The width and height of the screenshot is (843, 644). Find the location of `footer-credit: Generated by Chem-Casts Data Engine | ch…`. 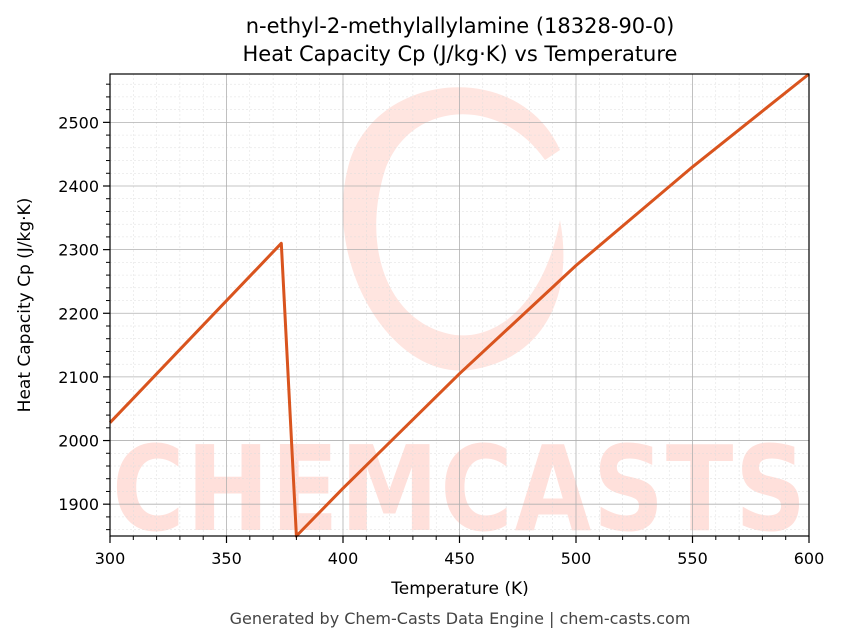

footer-credit: Generated by Chem-Casts Data Engine | ch… is located at coordinates (460, 618).